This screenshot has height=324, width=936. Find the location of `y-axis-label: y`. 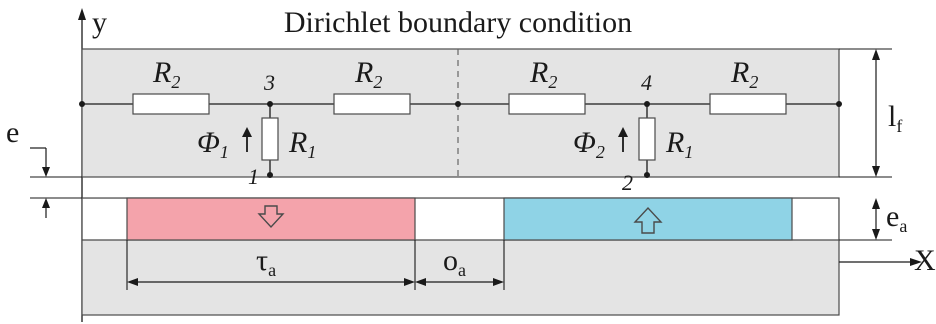

y-axis-label: y is located at coordinates (99, 22).